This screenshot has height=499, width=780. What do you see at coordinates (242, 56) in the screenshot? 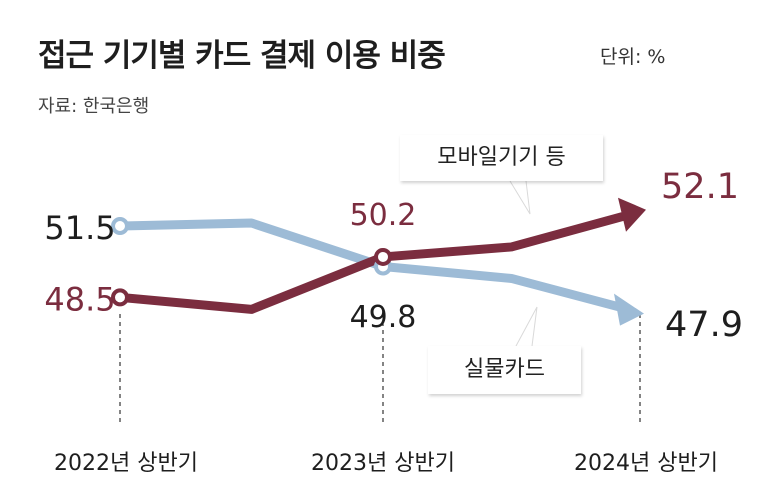
I see `chart-title: 접근 기기별 카드 결제 이용 비중` at bounding box center [242, 56].